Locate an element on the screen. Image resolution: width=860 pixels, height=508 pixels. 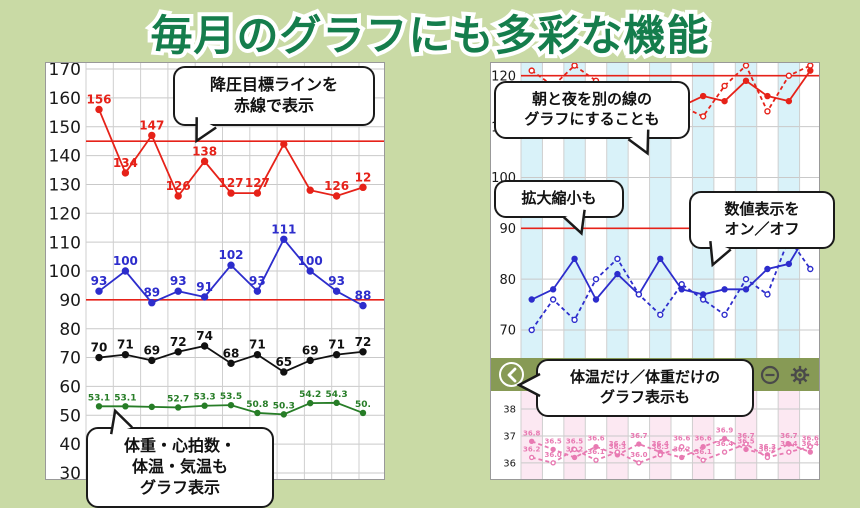
svg-text: 130 is located at coordinates (65, 186).